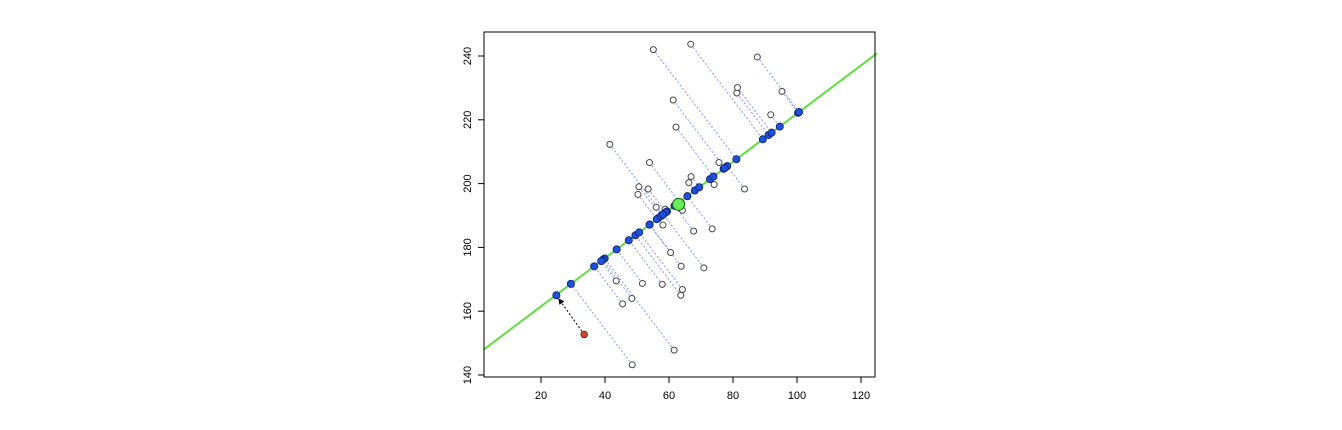  I want to click on y-tick-label: 200, so click(468, 183).